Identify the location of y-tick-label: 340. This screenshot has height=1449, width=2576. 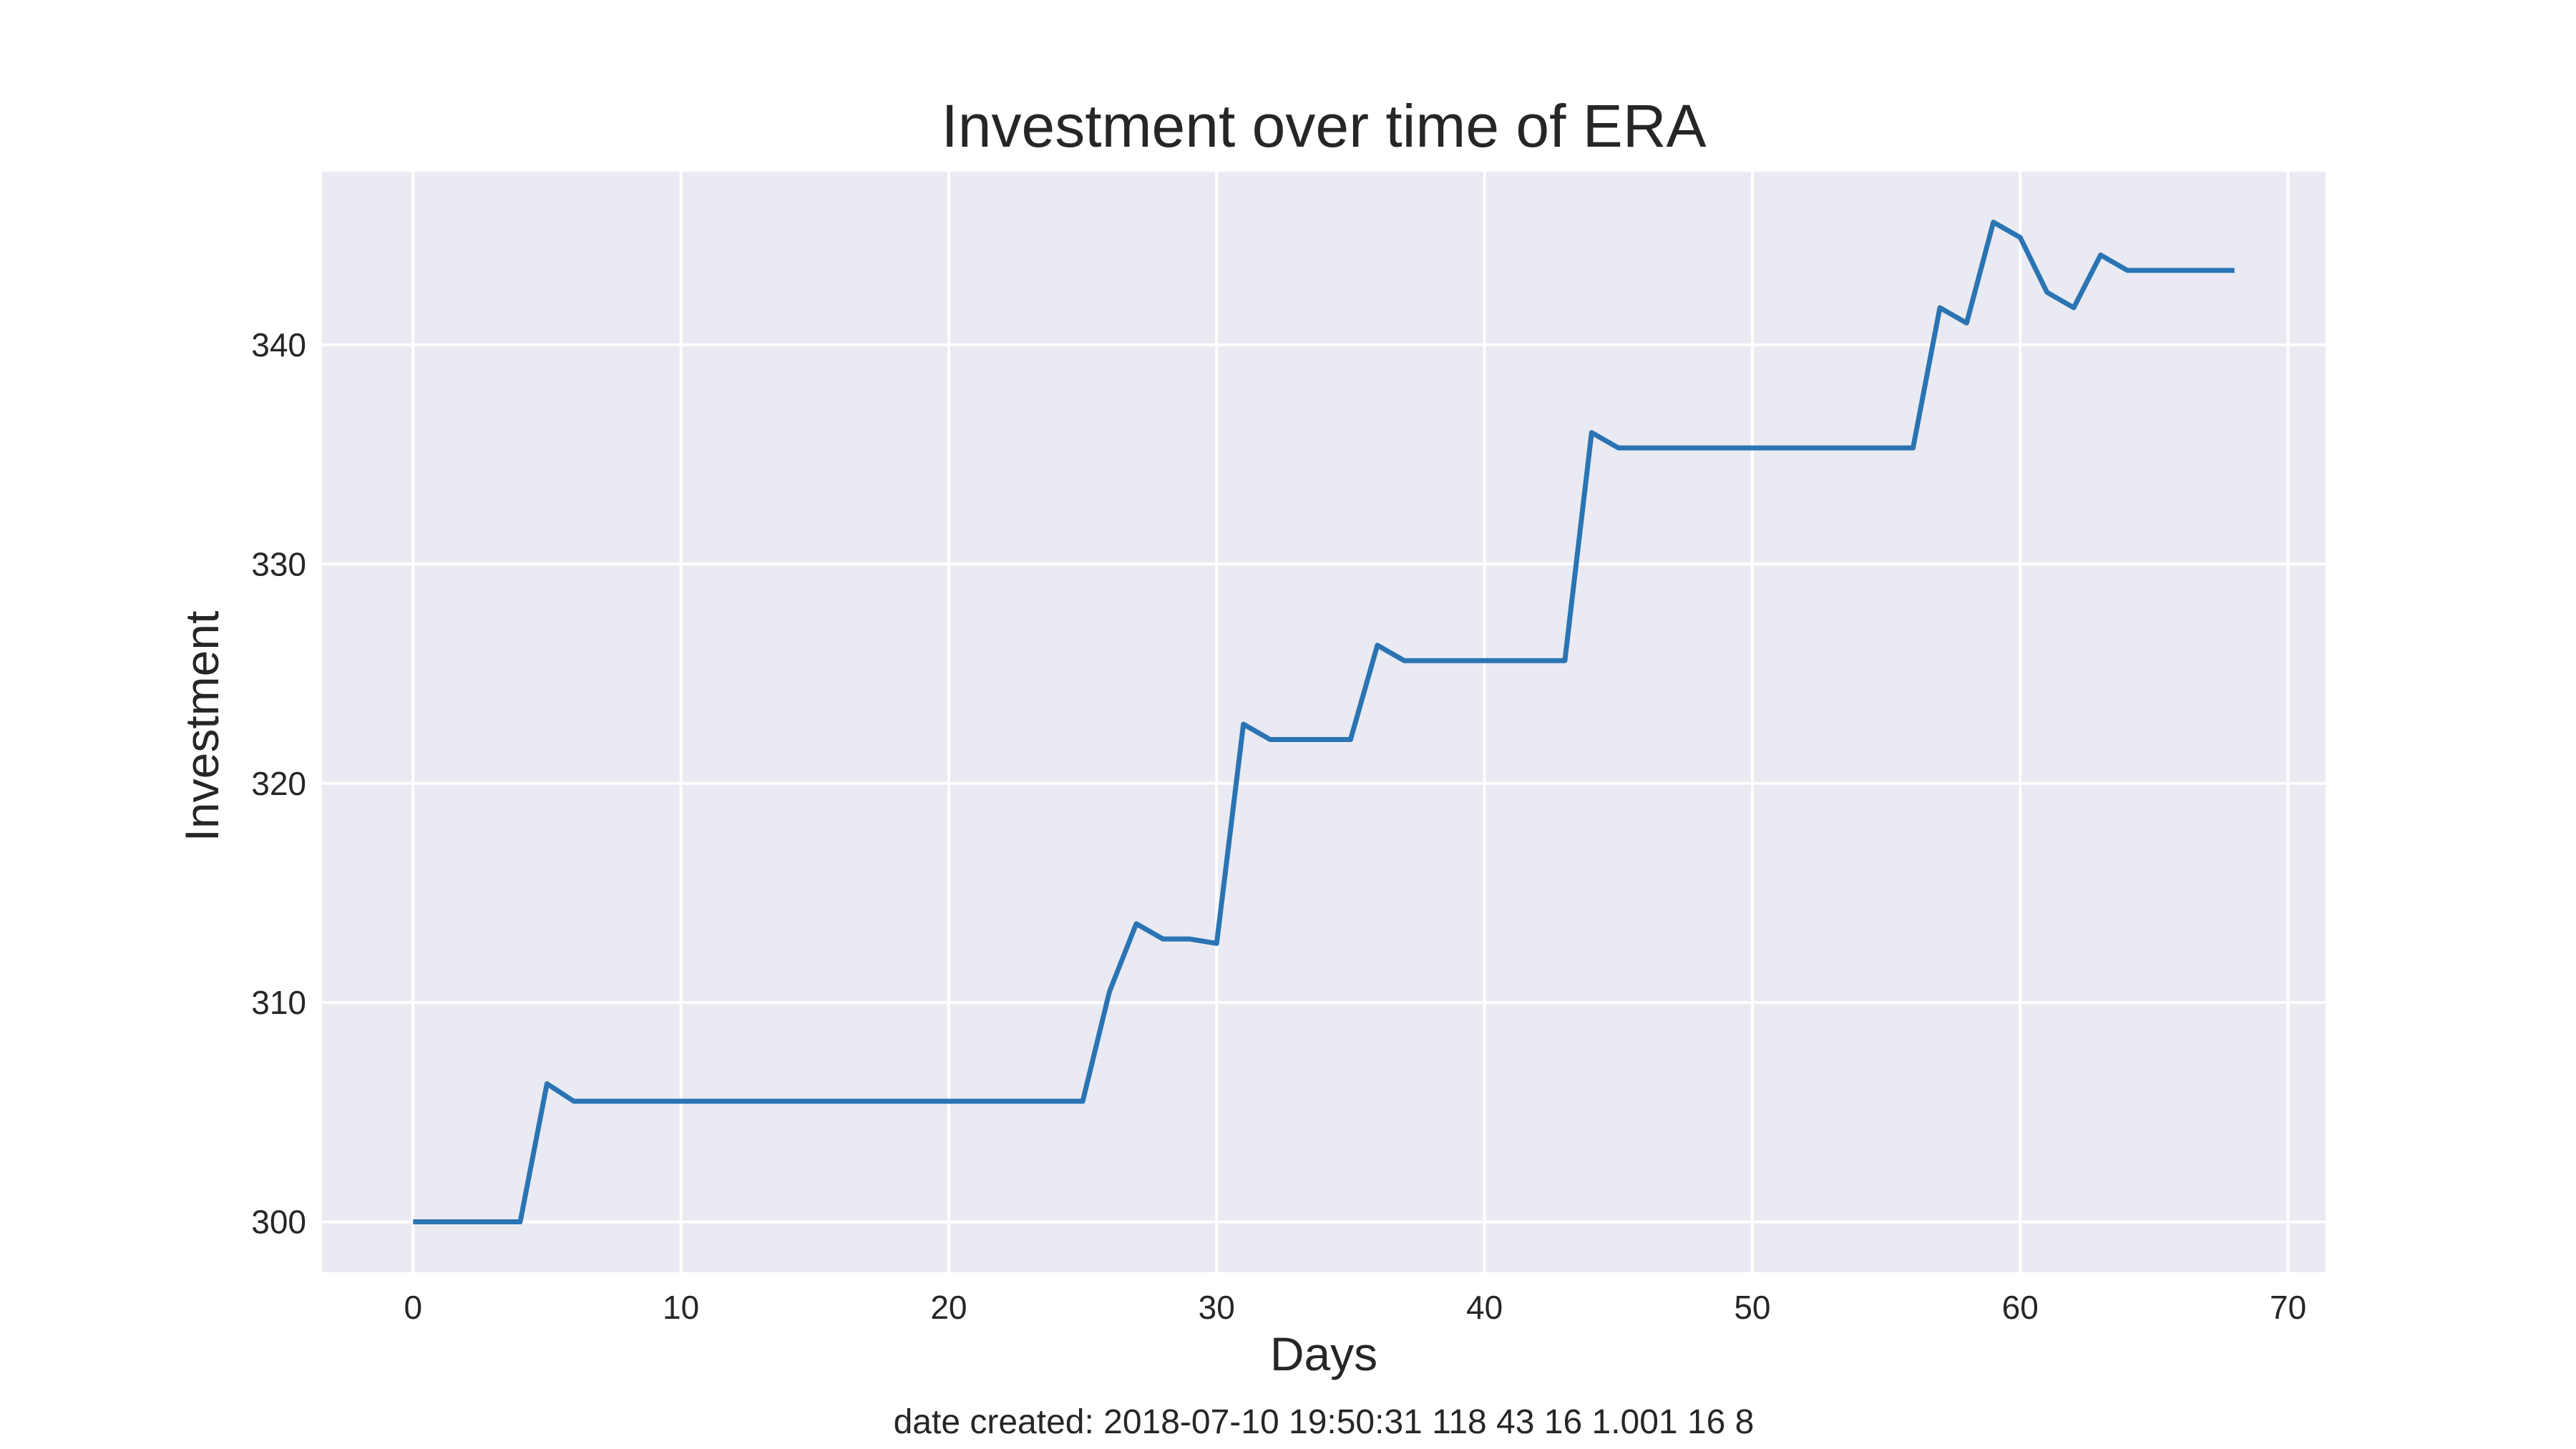
(278, 345).